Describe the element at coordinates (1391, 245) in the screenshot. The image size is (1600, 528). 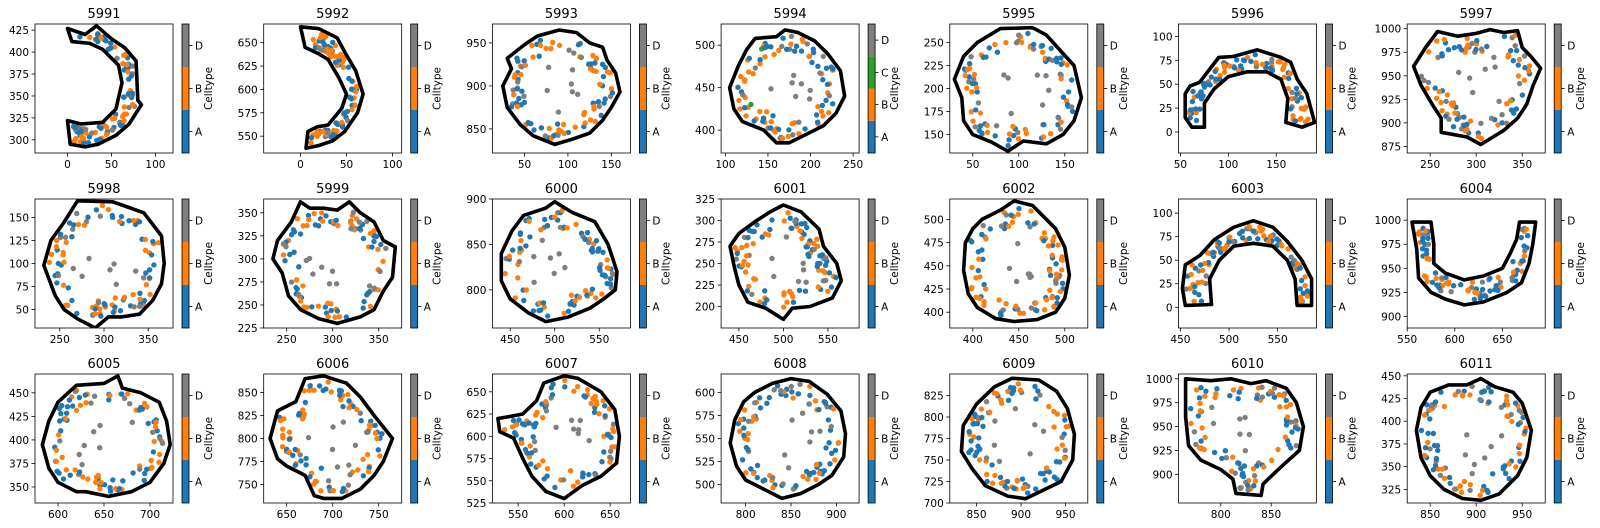
I see `y-tick-label: 975` at that location.